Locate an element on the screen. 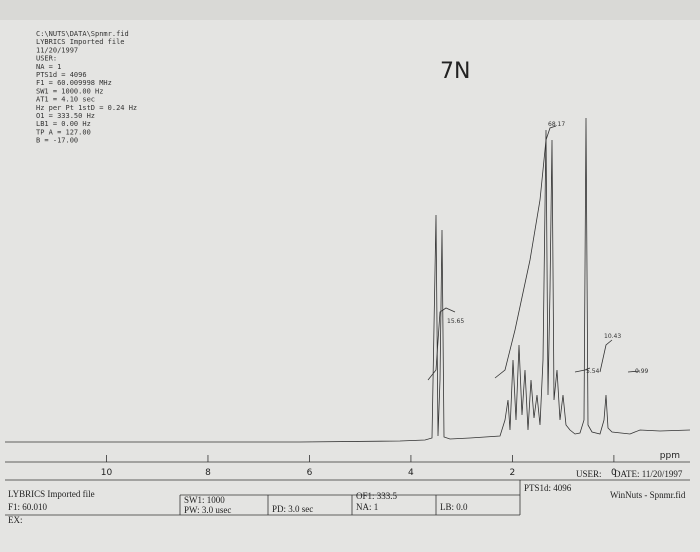 The image size is (700, 552). header-line: 11/20/1997 is located at coordinates (57, 50).